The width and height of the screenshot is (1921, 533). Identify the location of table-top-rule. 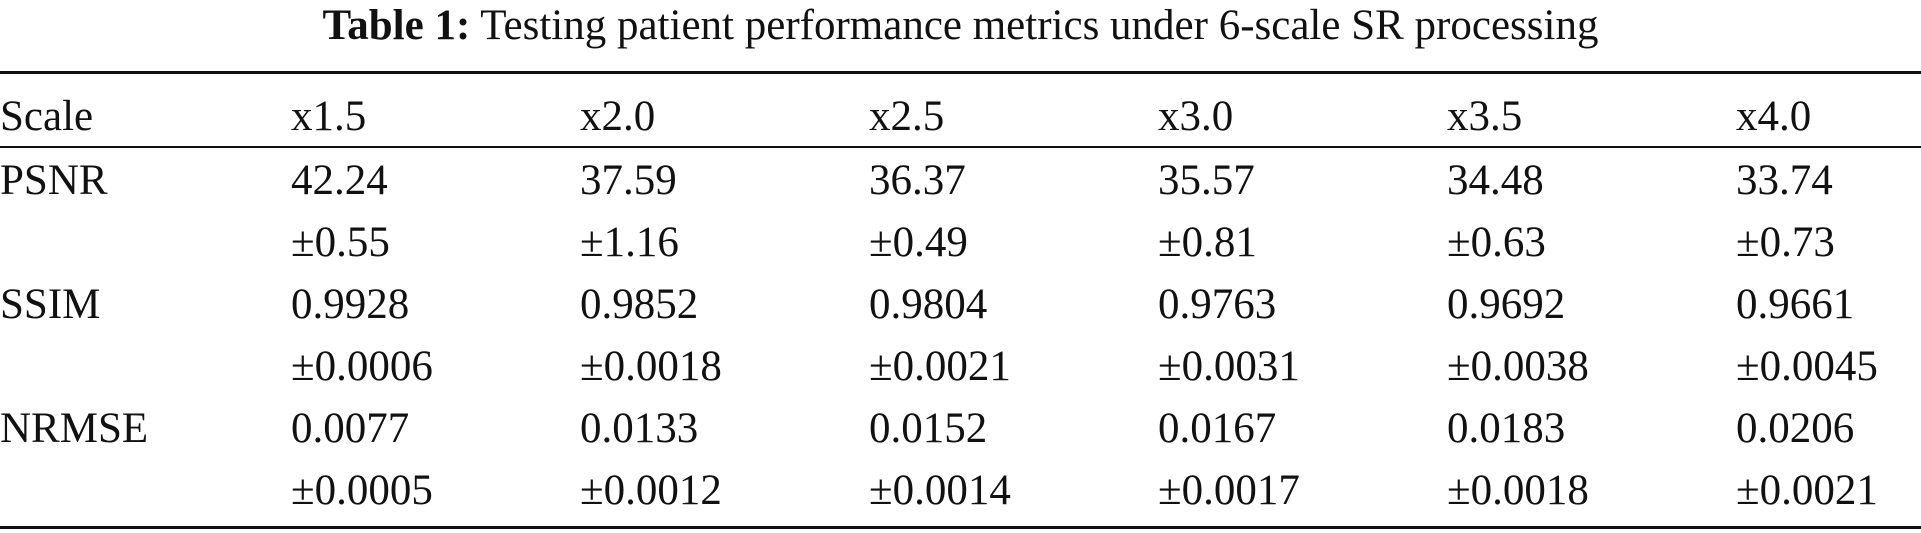
(960, 72).